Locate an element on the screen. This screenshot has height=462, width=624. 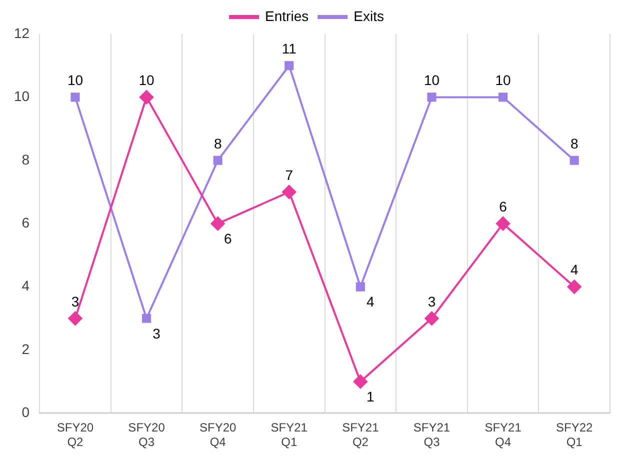
legend-label: Entries is located at coordinates (287, 16).